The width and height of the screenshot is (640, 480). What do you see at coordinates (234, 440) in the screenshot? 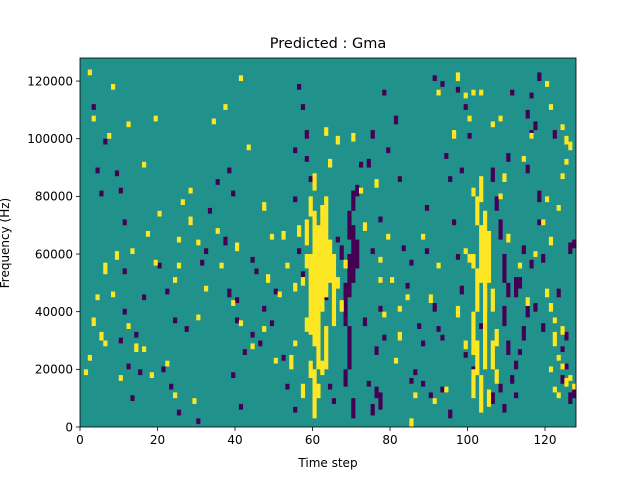
I see `x-tick-label: 40` at bounding box center [234, 440].